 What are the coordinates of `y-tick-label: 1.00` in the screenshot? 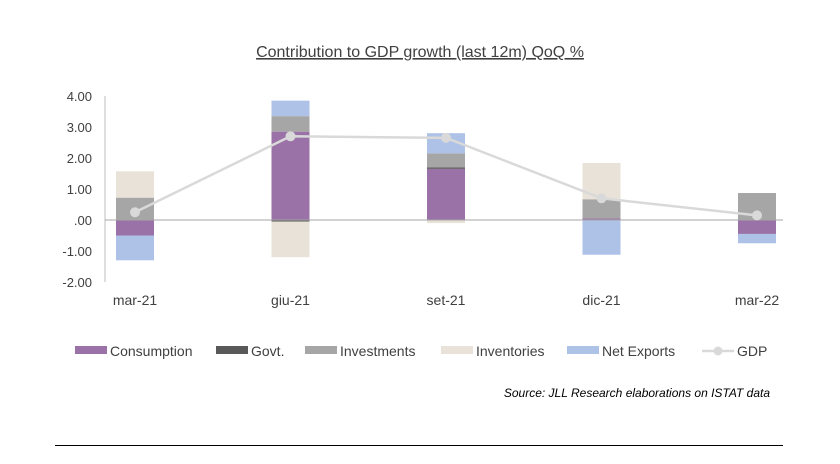 It's located at (79, 189).